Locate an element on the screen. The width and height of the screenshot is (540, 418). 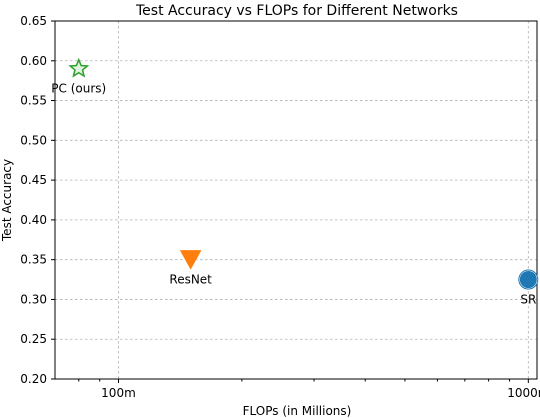
y-tick-label: 0.45 is located at coordinates (33, 180).